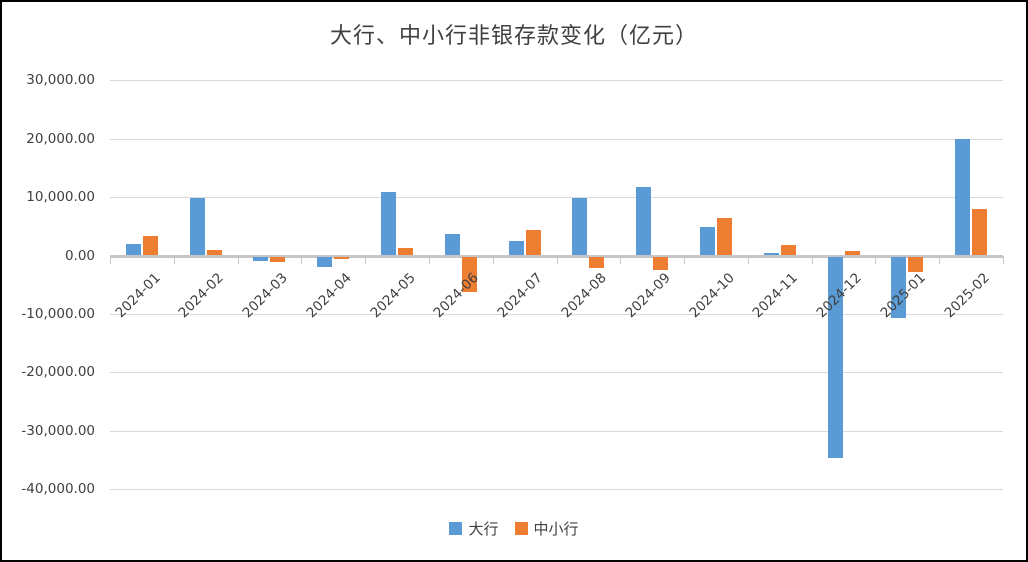  Describe the element at coordinates (513, 36) in the screenshot. I see `chart-title: 大行、中小行非银存款变化（亿元）` at that location.